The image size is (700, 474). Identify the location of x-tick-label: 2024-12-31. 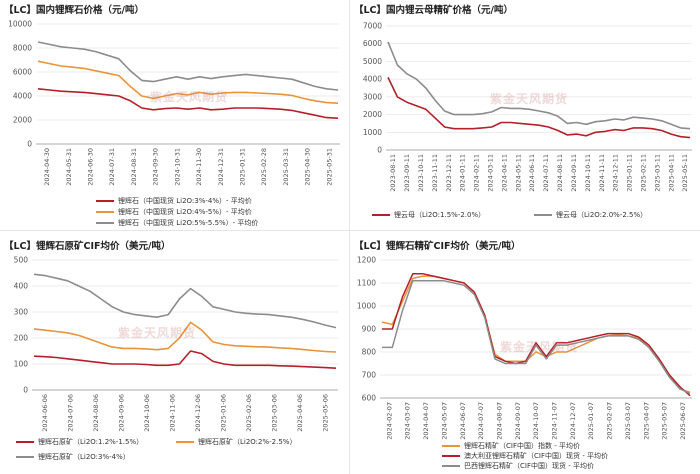
(221, 167).